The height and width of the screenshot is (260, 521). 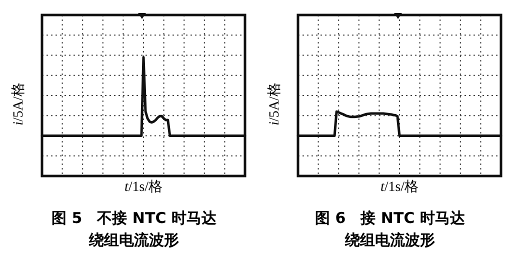 What do you see at coordinates (134, 218) in the screenshot?
I see `text: 图 5 不接 NTC 时马达` at bounding box center [134, 218].